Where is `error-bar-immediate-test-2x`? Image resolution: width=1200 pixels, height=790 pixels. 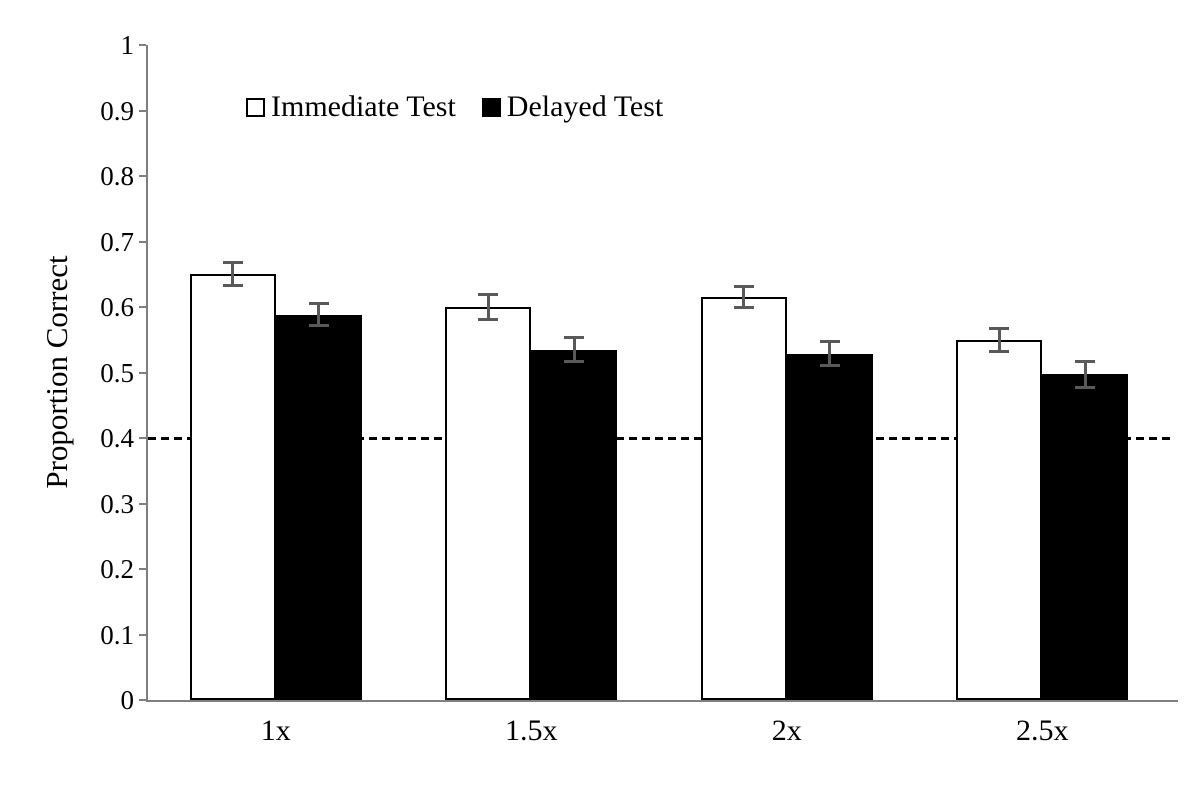
error-bar-immediate-test-2x is located at coordinates (743, 297).